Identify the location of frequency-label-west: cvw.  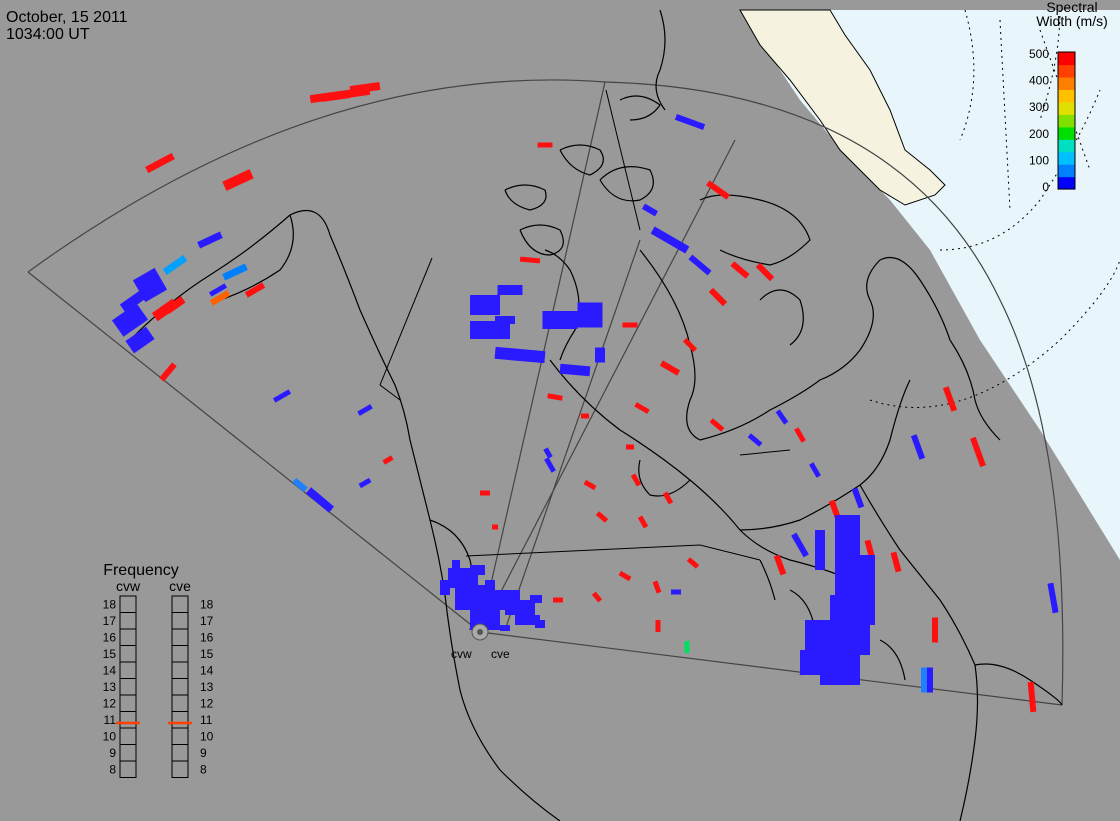
(128, 586).